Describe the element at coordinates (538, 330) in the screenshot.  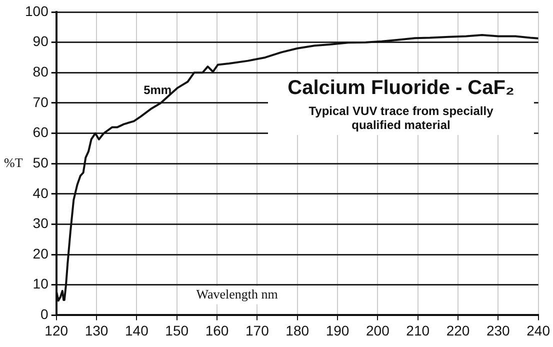
I see `x-tick-label: 240` at that location.